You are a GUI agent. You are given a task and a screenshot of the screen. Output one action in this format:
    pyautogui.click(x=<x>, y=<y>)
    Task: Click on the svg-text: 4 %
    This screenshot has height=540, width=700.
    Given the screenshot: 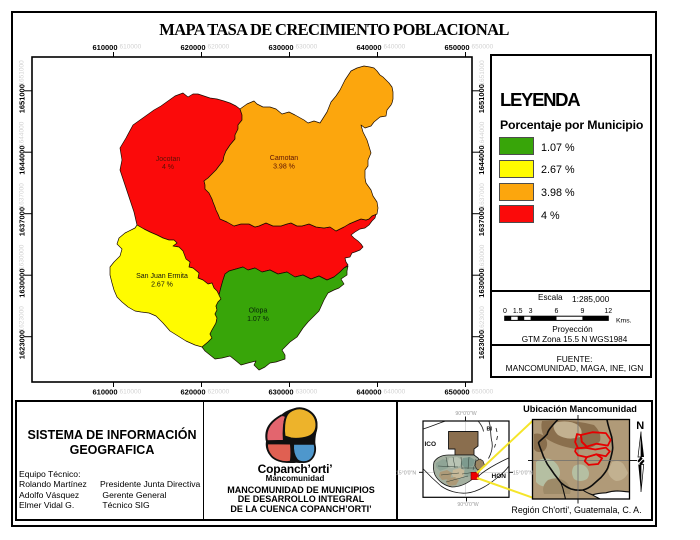 What is the action you would take?
    pyautogui.click(x=168, y=167)
    